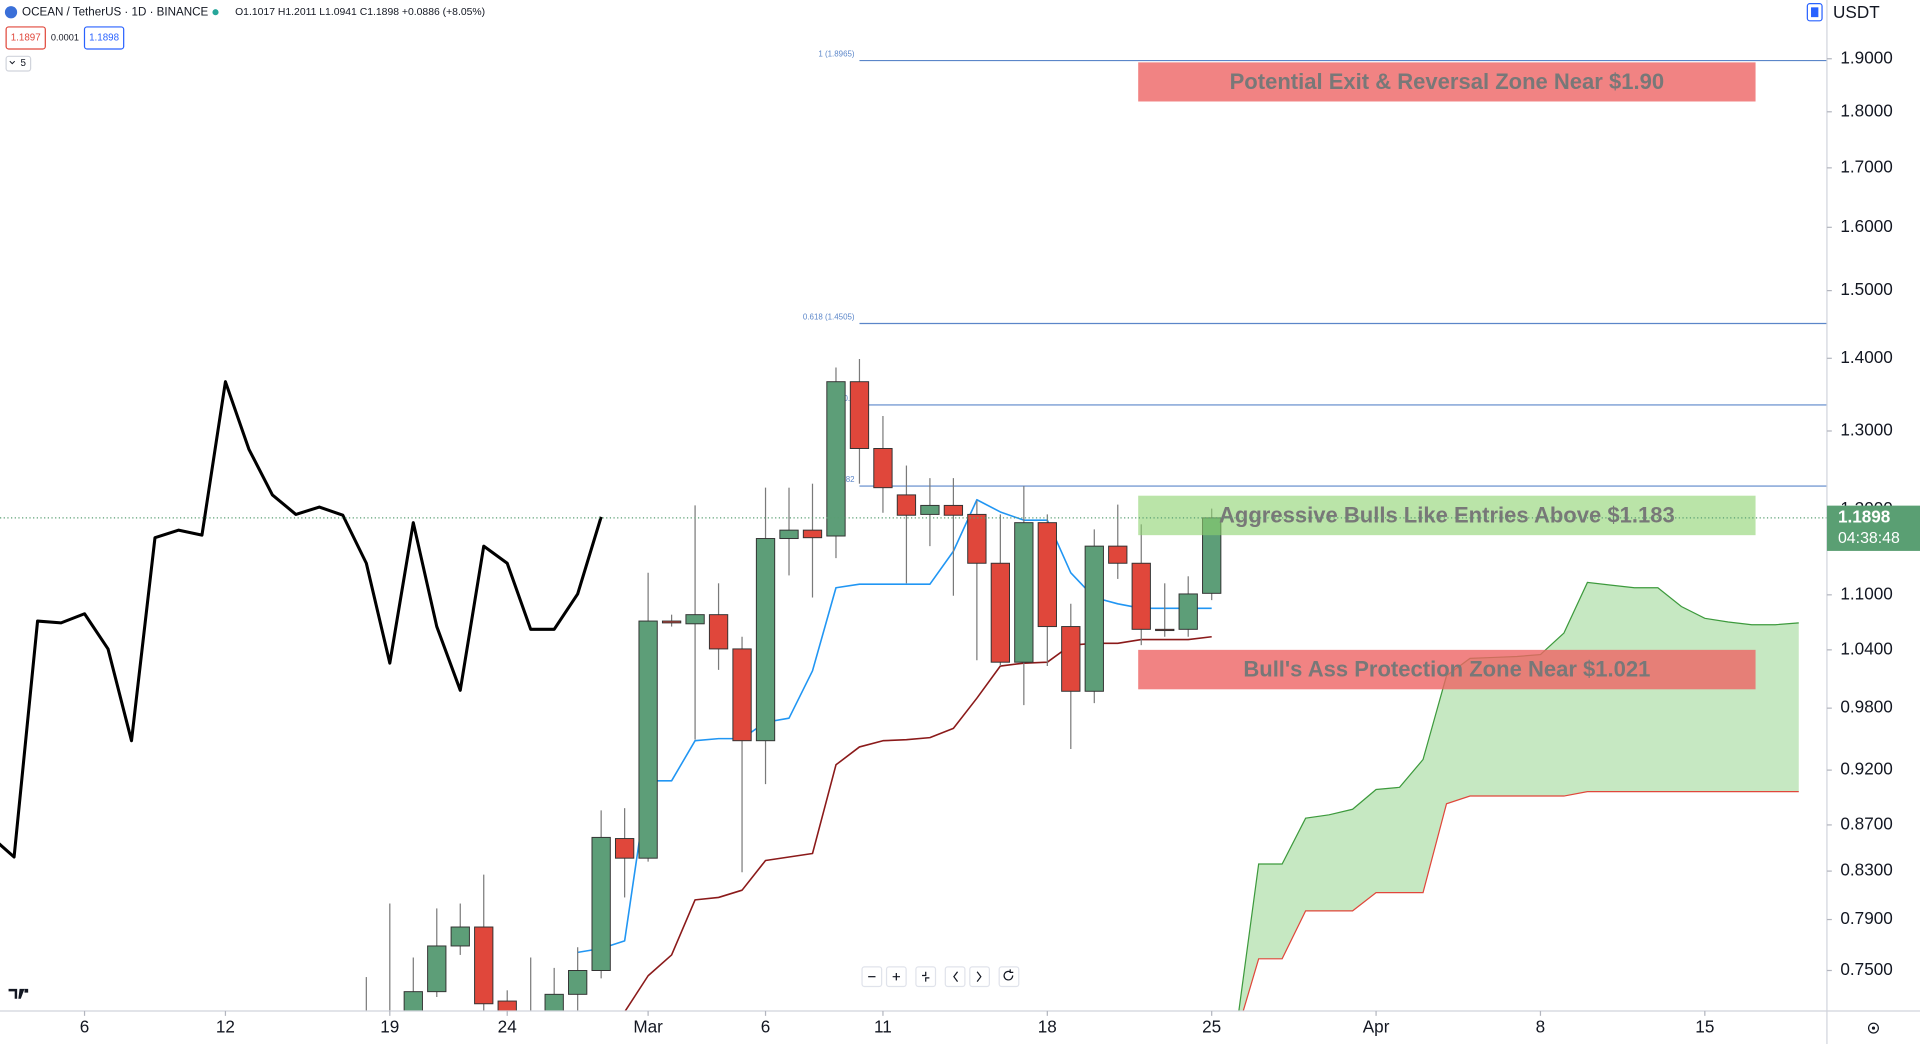  What do you see at coordinates (1866, 57) in the screenshot?
I see `y-tick-label: 1.9000` at bounding box center [1866, 57].